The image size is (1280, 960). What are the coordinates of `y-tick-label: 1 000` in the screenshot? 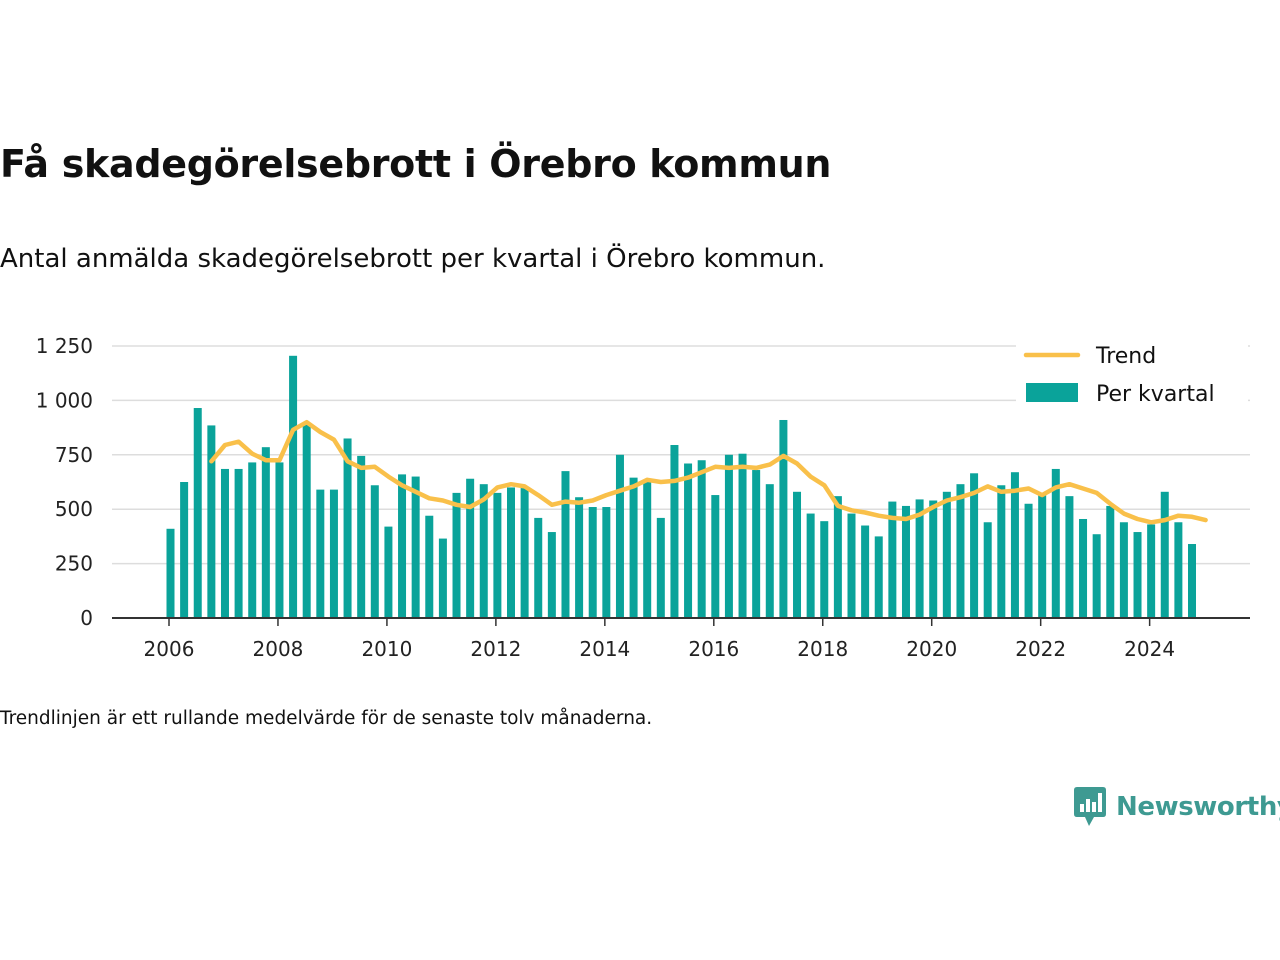 It's located at (64, 400).